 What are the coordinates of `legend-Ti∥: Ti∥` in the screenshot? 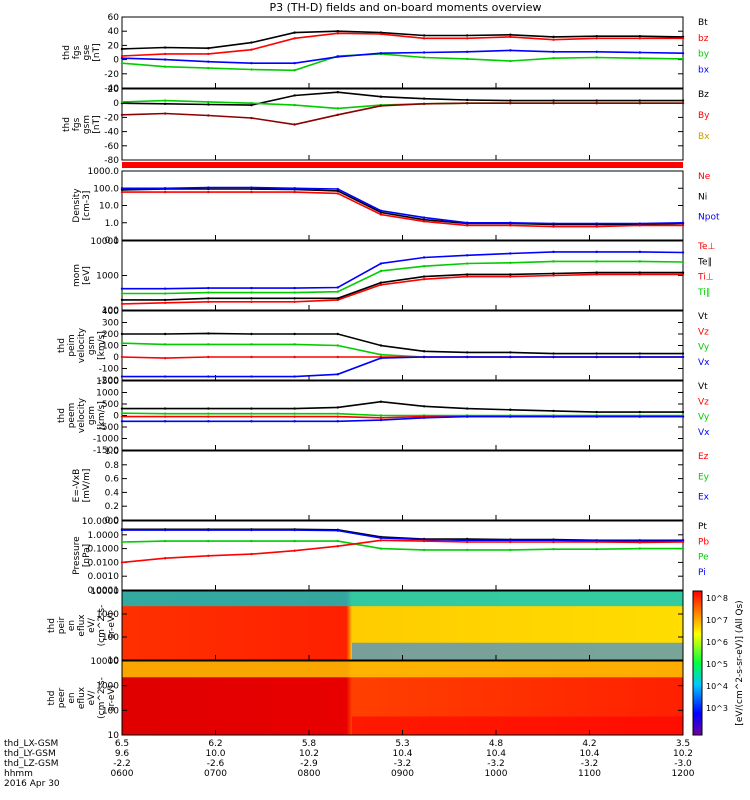 It's located at (703, 293).